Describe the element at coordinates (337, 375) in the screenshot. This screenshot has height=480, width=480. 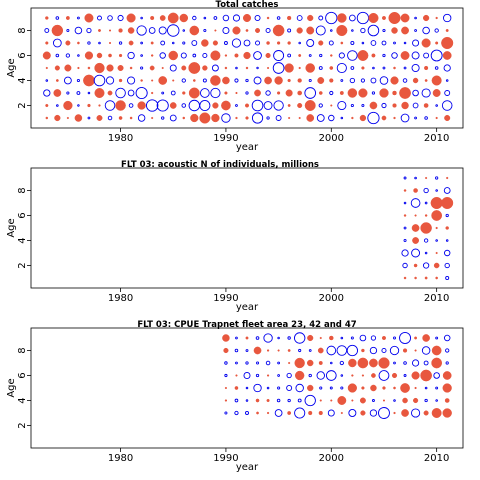
I see `bubble-points` at that location.